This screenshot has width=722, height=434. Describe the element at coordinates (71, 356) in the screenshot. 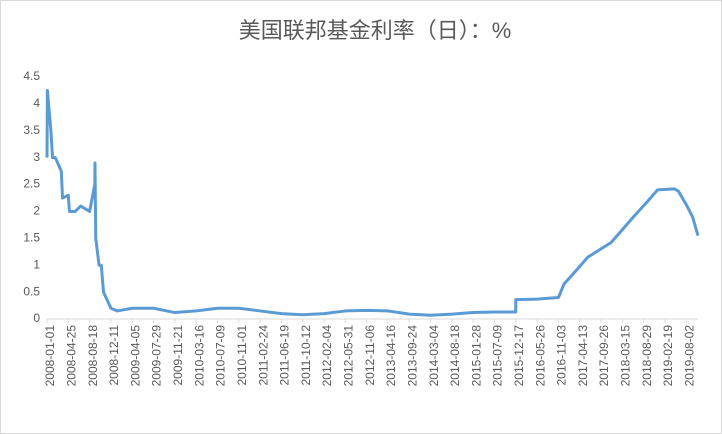

I see `x-tick-label: 2008-04-25` at that location.